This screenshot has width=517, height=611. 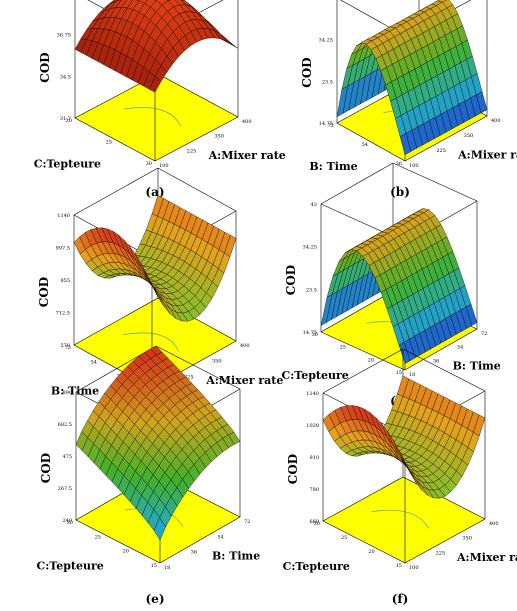 I want to click on z-tick-label: 240, so click(x=67, y=521).